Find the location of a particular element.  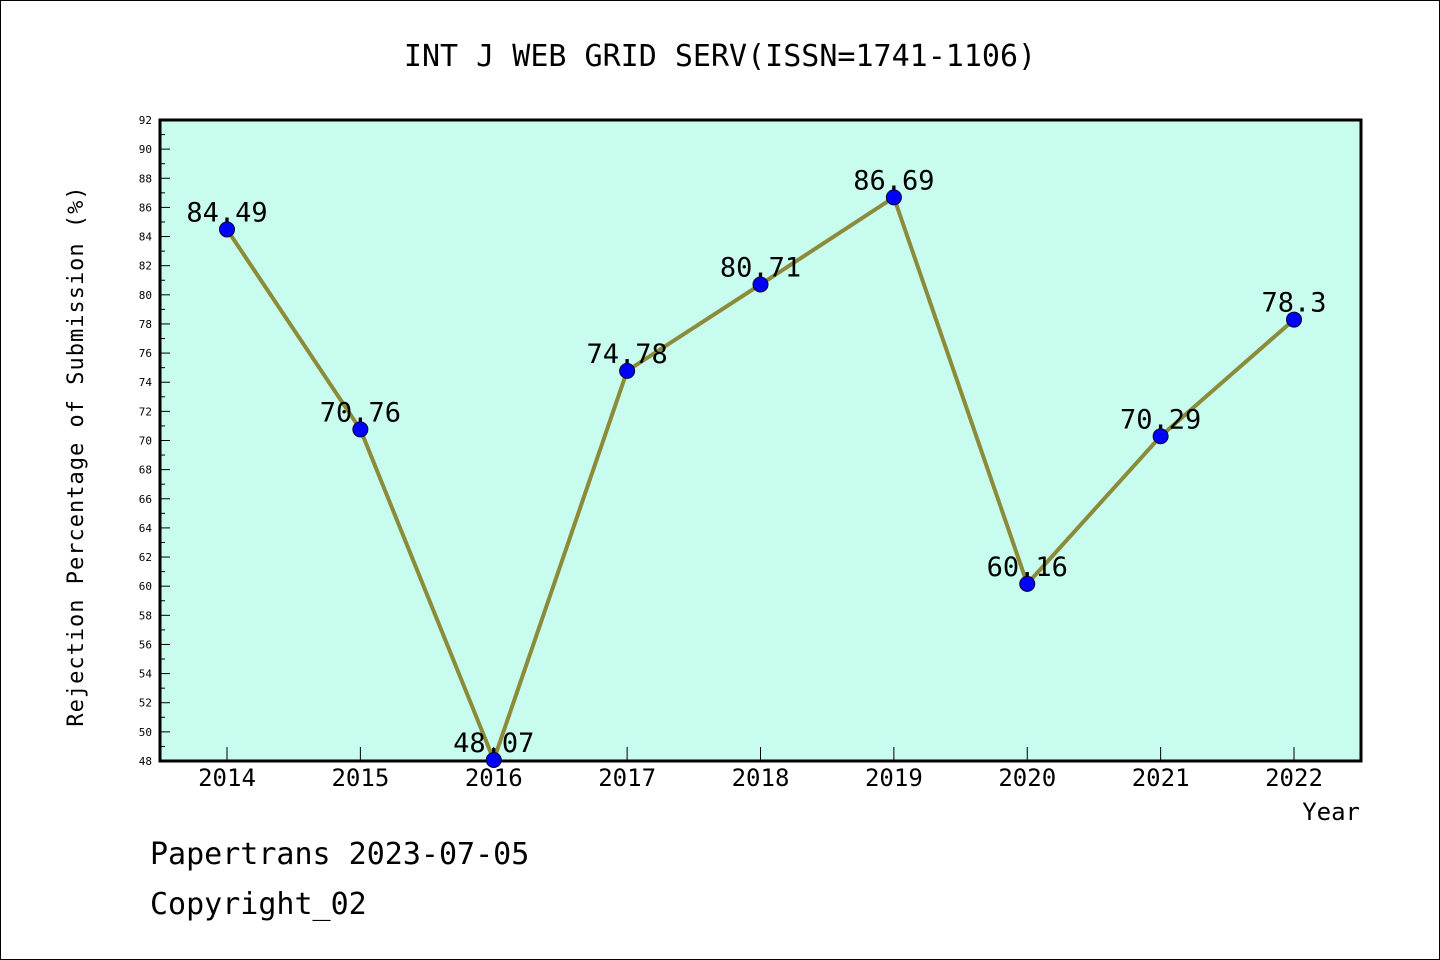

y-tick-label: 90 is located at coordinates (145, 149).